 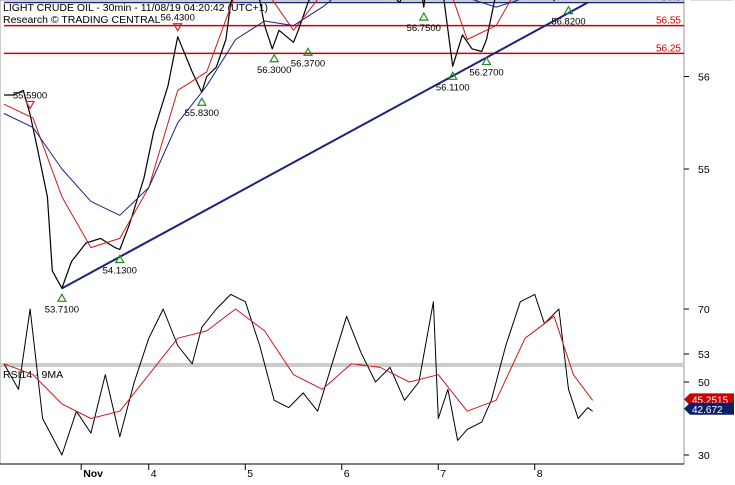 What do you see at coordinates (540, 474) in the screenshot?
I see `x-tick-label-5: 8` at bounding box center [540, 474].